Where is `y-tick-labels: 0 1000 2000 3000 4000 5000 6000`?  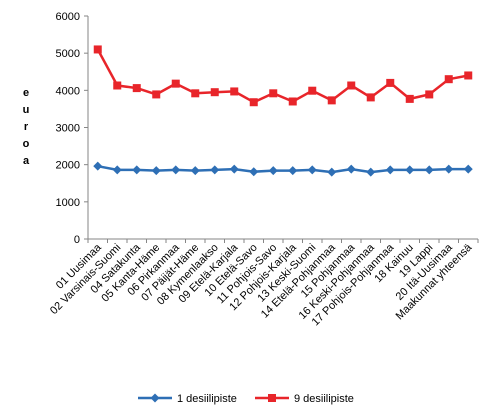 y-tick-labels: 0 1000 2000 3000 4000 5000 6000 is located at coordinates (68, 128).